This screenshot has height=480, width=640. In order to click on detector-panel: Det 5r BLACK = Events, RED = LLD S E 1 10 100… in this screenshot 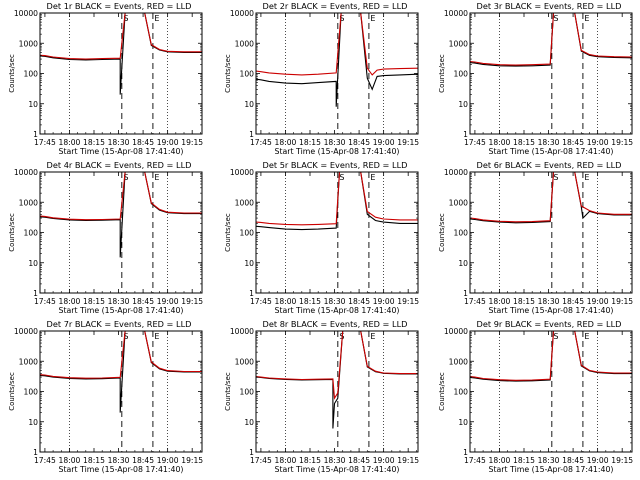, I will do `click(321, 237)`.